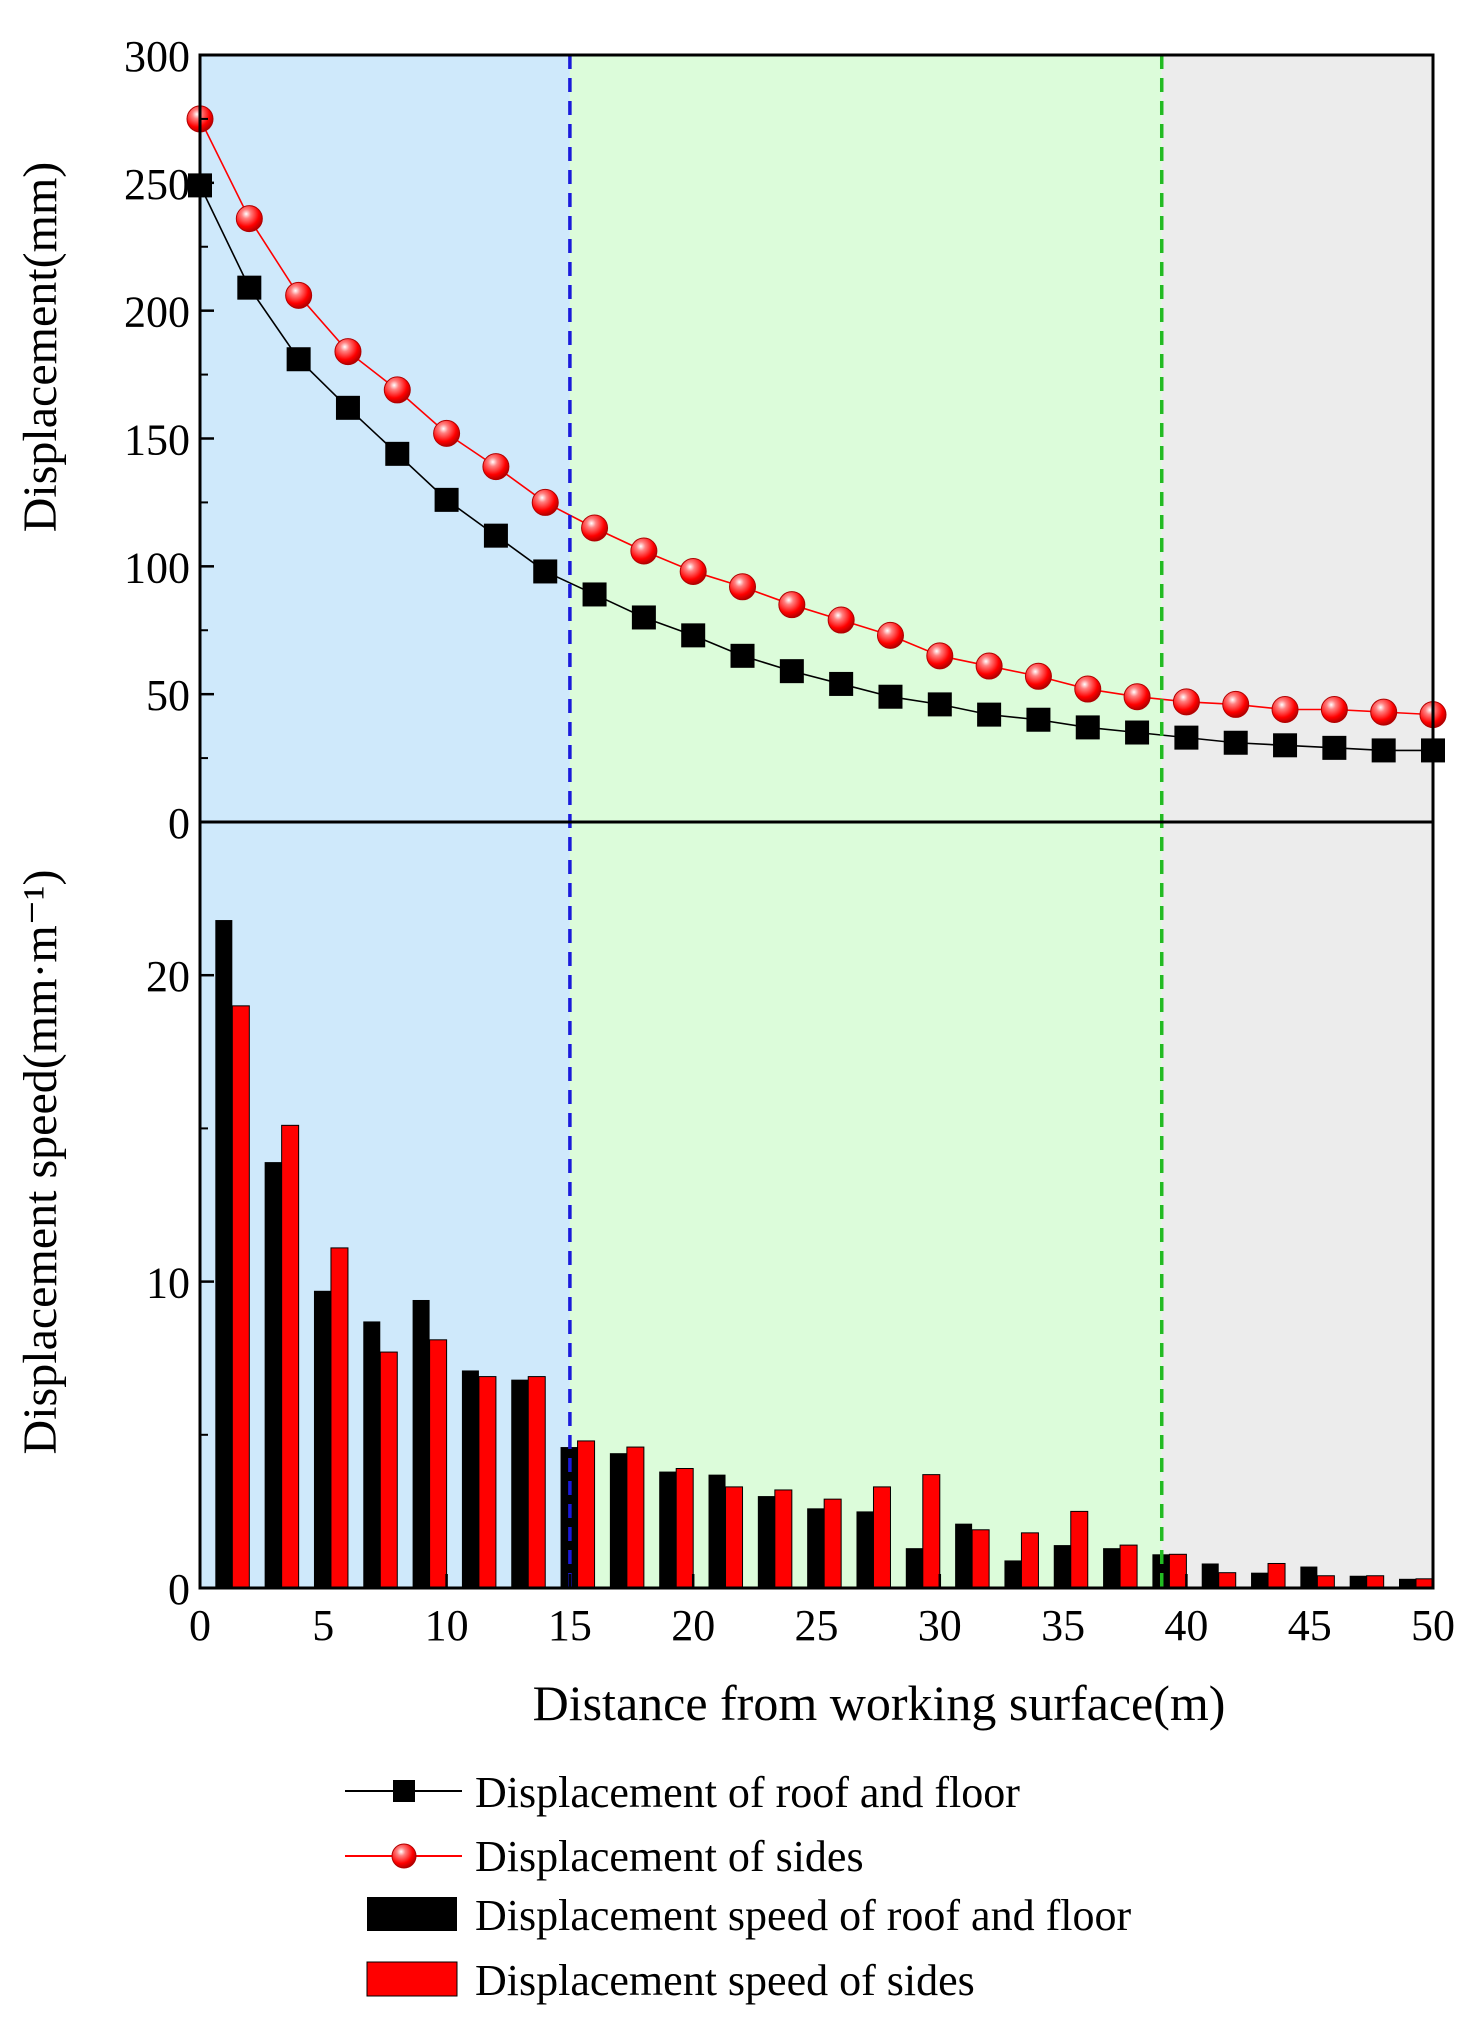  I want to click on tick-label-x-40: 40, so click(1186, 1625).